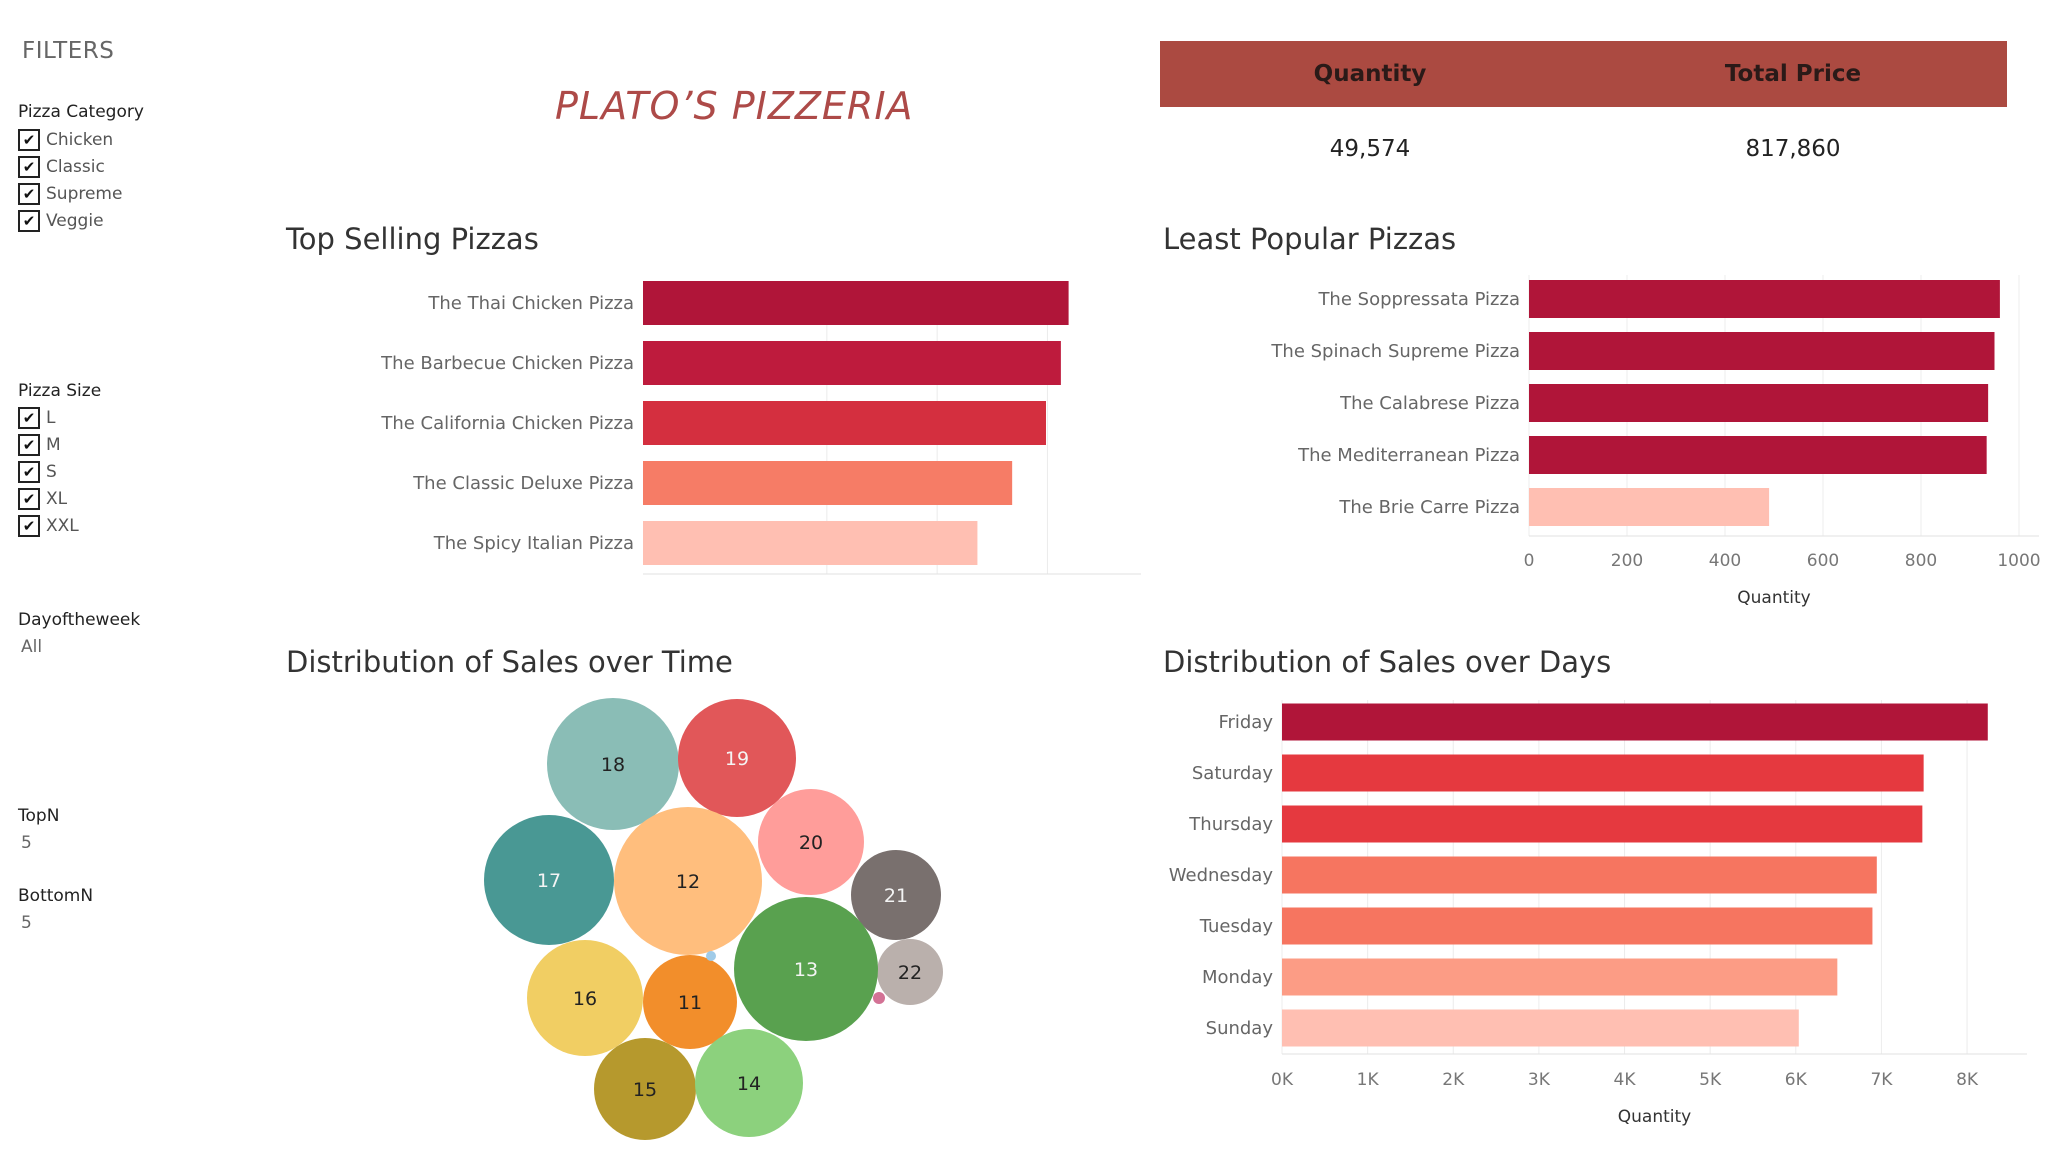 The height and width of the screenshot is (1151, 2048). What do you see at coordinates (51, 418) in the screenshot?
I see `size-option-label: L` at bounding box center [51, 418].